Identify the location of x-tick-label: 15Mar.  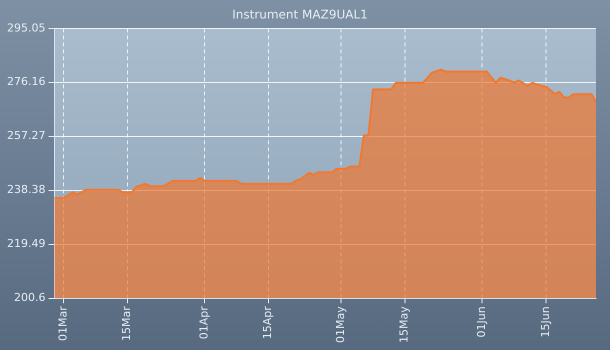
(127, 324).